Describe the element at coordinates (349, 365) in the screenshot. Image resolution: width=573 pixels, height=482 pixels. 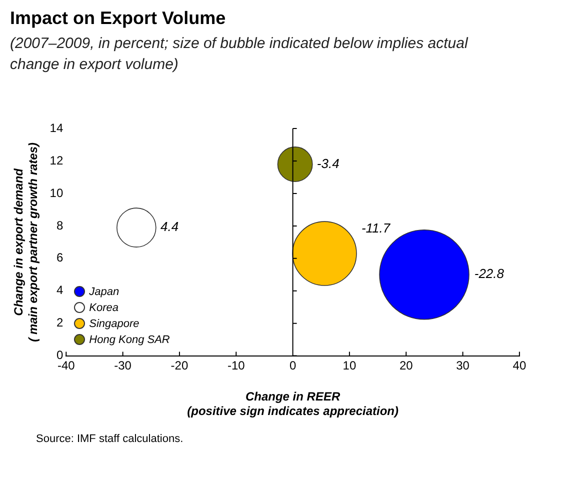
I see `x-tick-label: 10` at that location.